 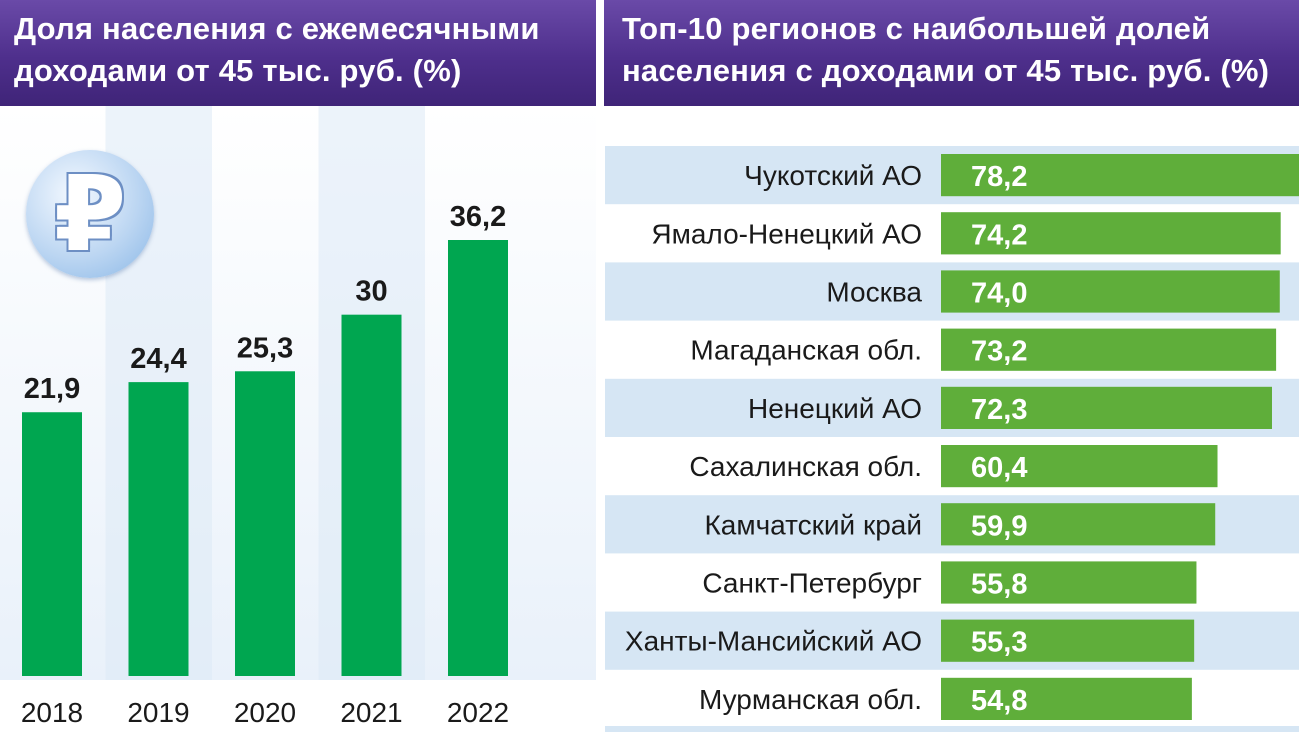 What do you see at coordinates (999, 468) in the screenshot?
I see `region-value-label: 60,4` at bounding box center [999, 468].